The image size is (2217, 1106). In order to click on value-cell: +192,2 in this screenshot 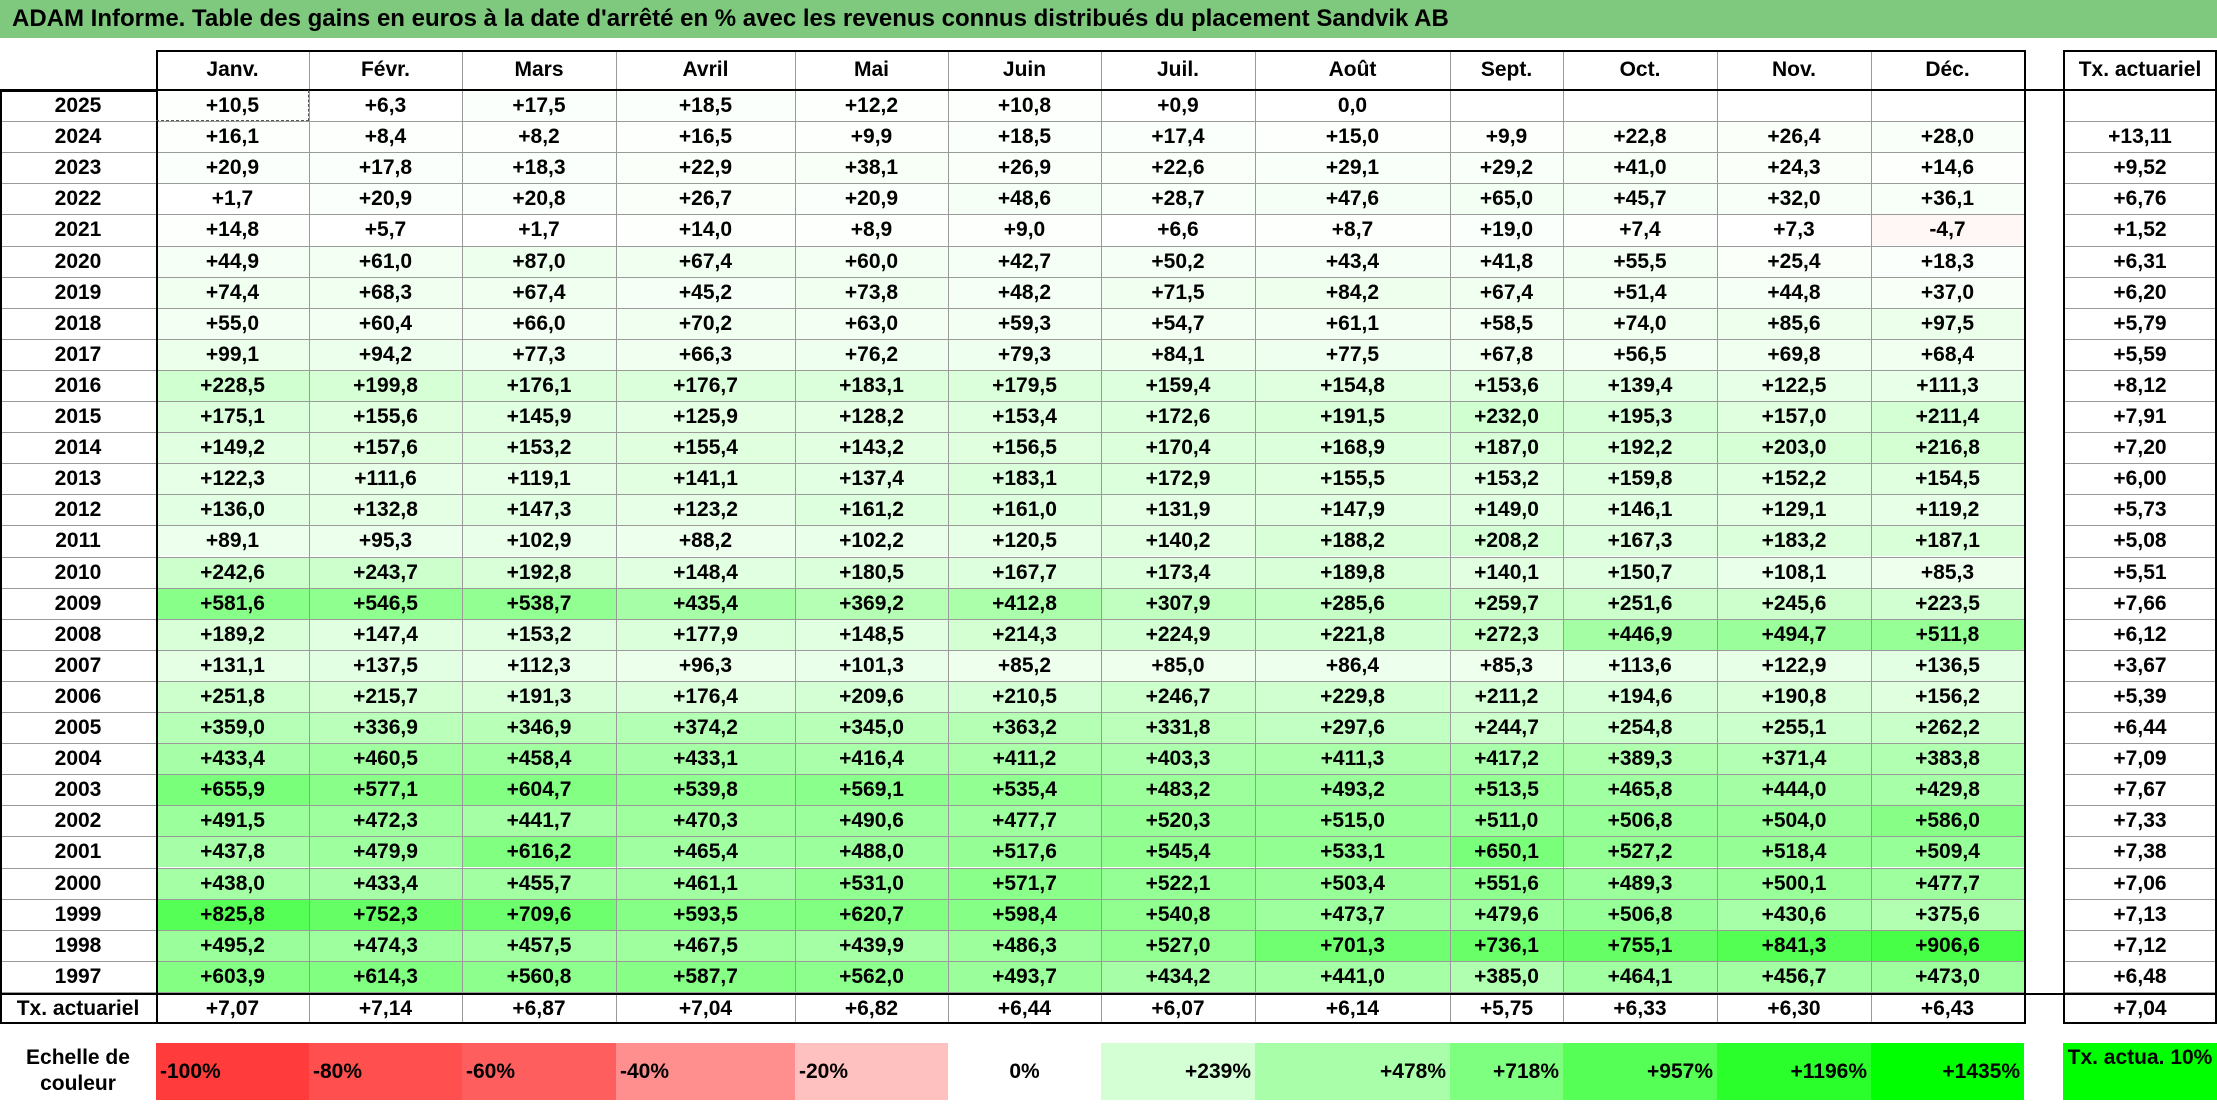, I will do `click(1640, 448)`.